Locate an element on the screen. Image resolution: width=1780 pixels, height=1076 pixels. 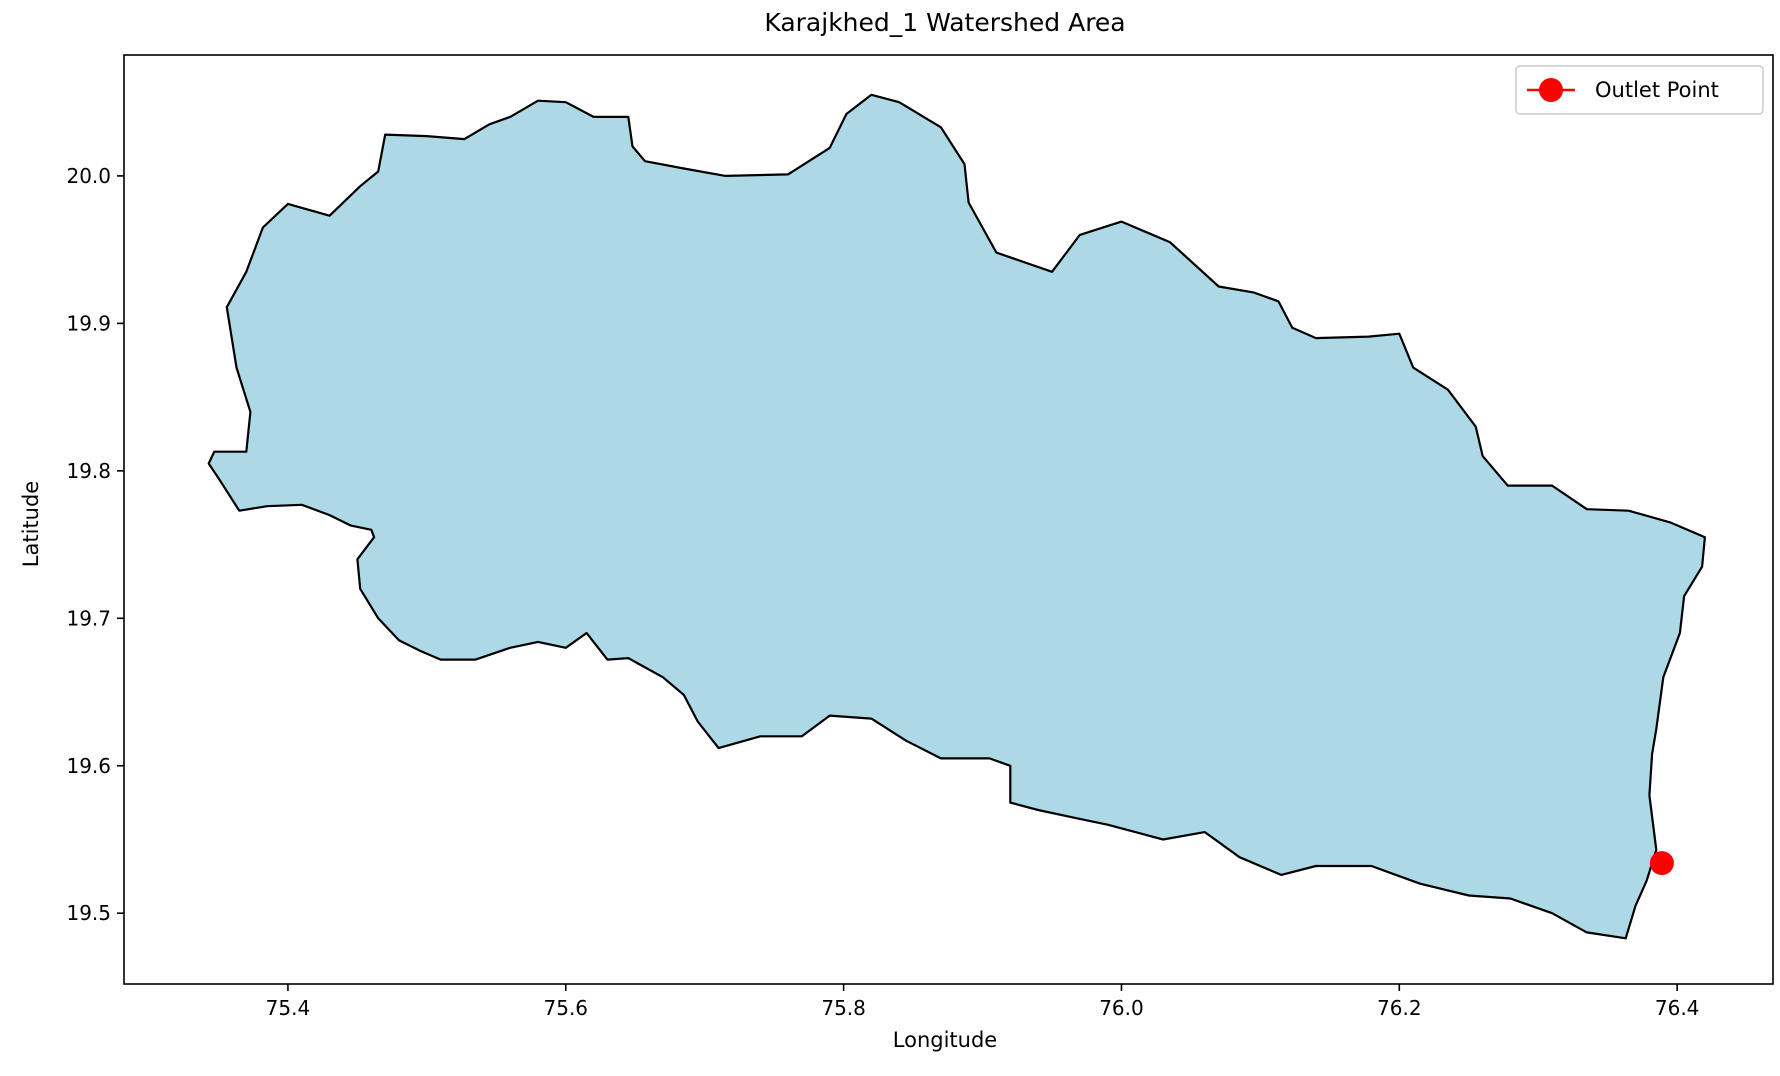
x-tick-label: 75.6 is located at coordinates (566, 1008).